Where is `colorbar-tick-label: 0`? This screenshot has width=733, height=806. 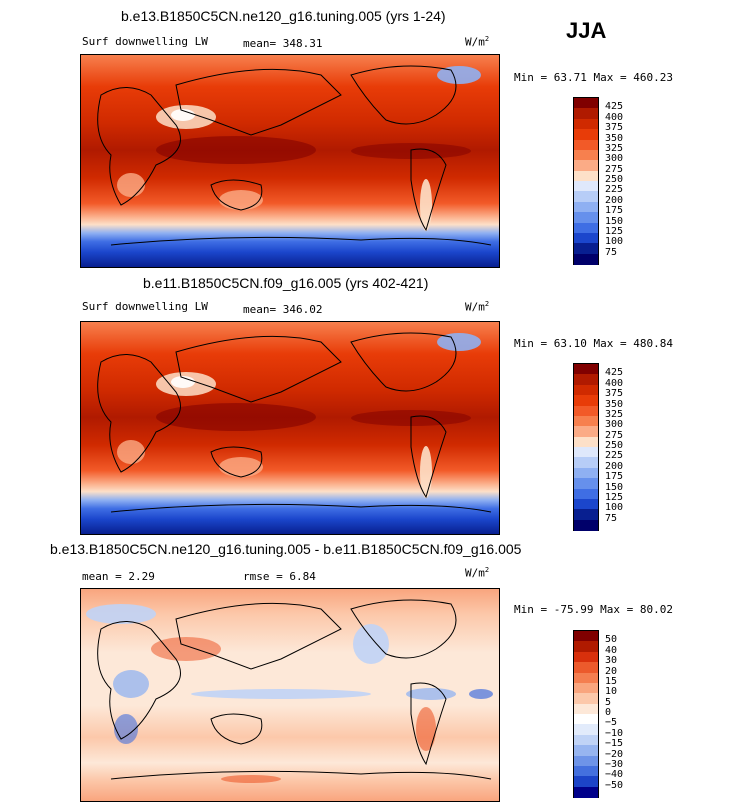 colorbar-tick-label: 0 is located at coordinates (608, 712).